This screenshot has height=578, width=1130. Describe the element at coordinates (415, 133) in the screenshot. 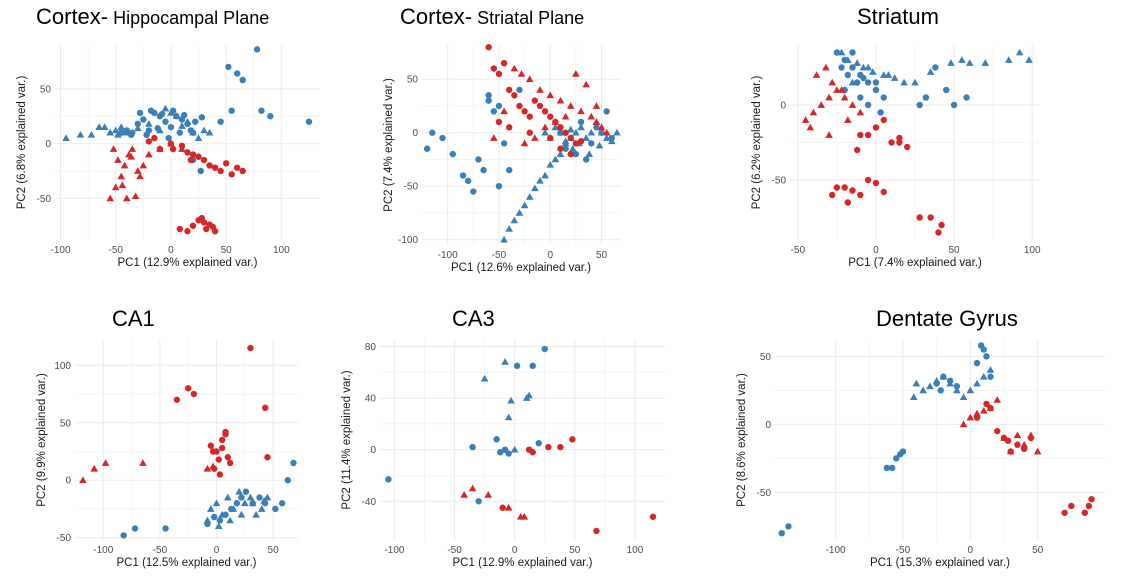

I see `y-tick-label: 0` at that location.